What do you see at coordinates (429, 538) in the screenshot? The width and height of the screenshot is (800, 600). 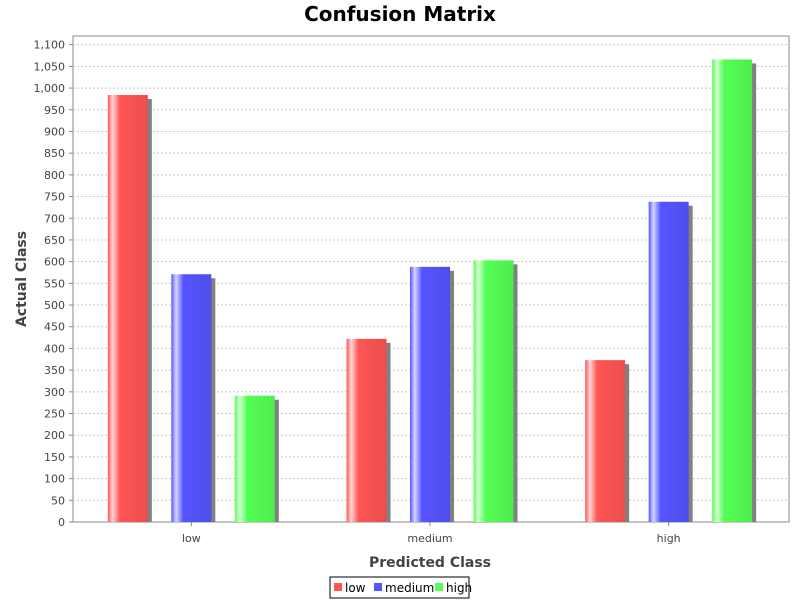 I see `x-tick-label: medium` at bounding box center [429, 538].